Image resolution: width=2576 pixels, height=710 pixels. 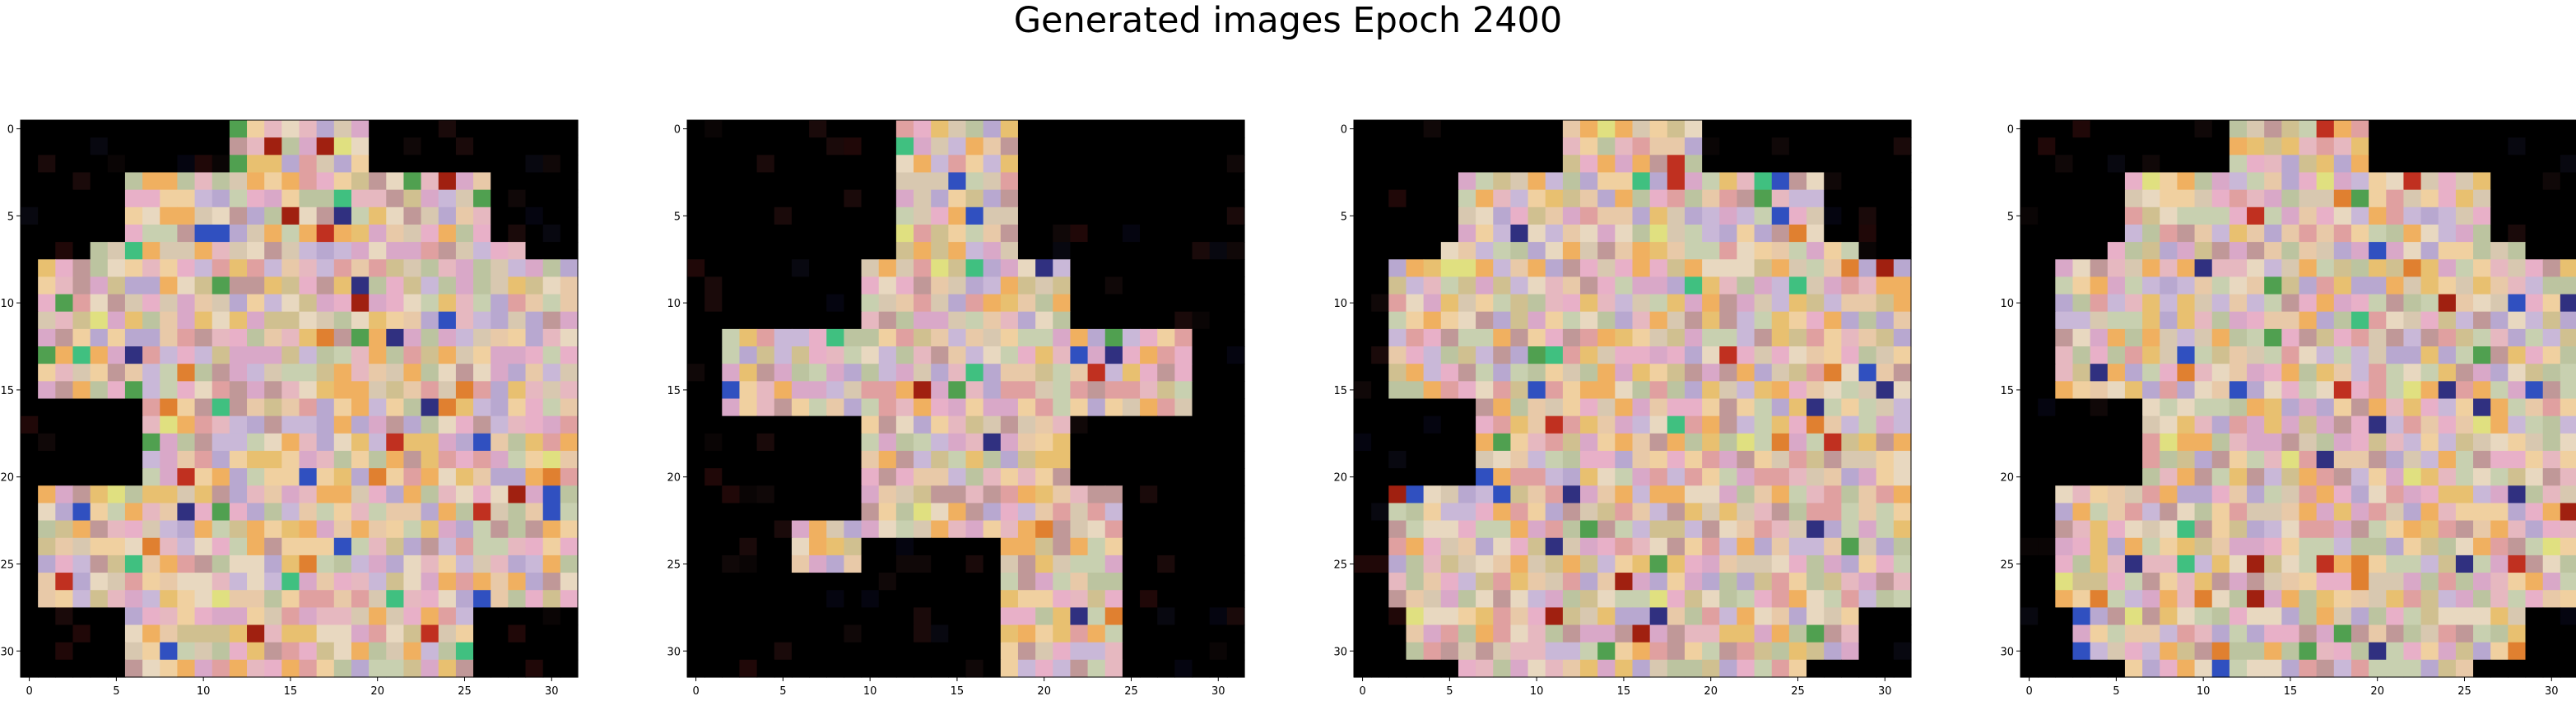 I want to click on y-tick-label: 20, so click(x=7, y=478).